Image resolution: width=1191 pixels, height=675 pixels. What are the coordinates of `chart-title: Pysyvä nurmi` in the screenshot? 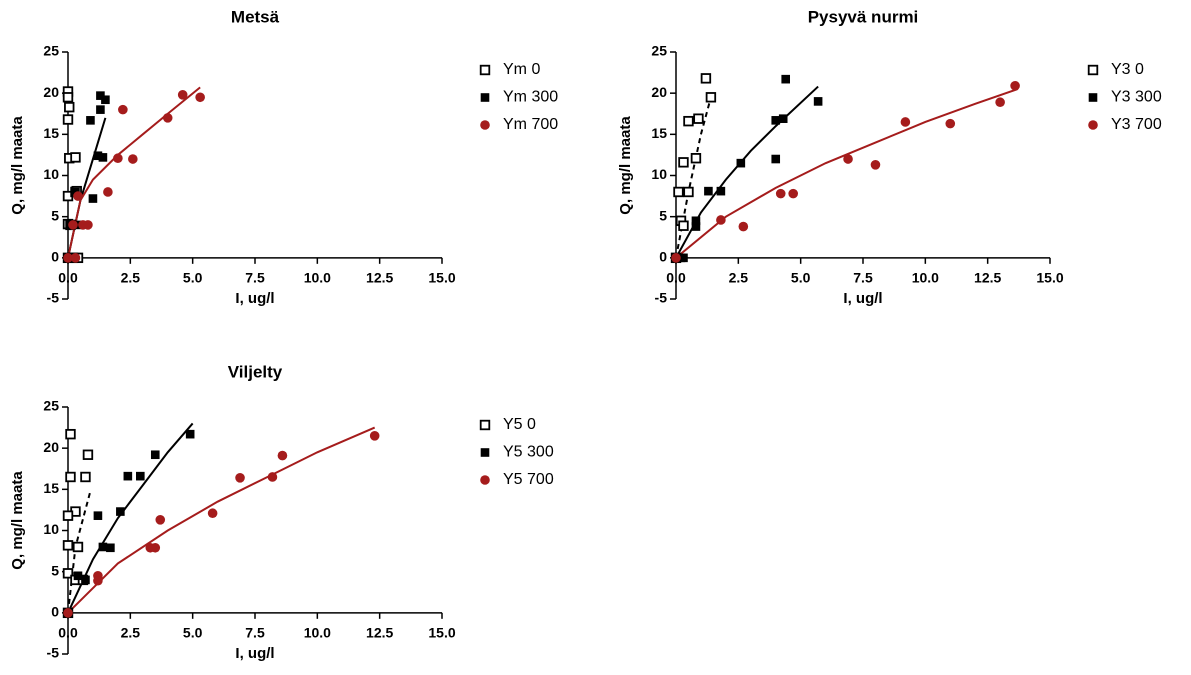 It's located at (863, 16).